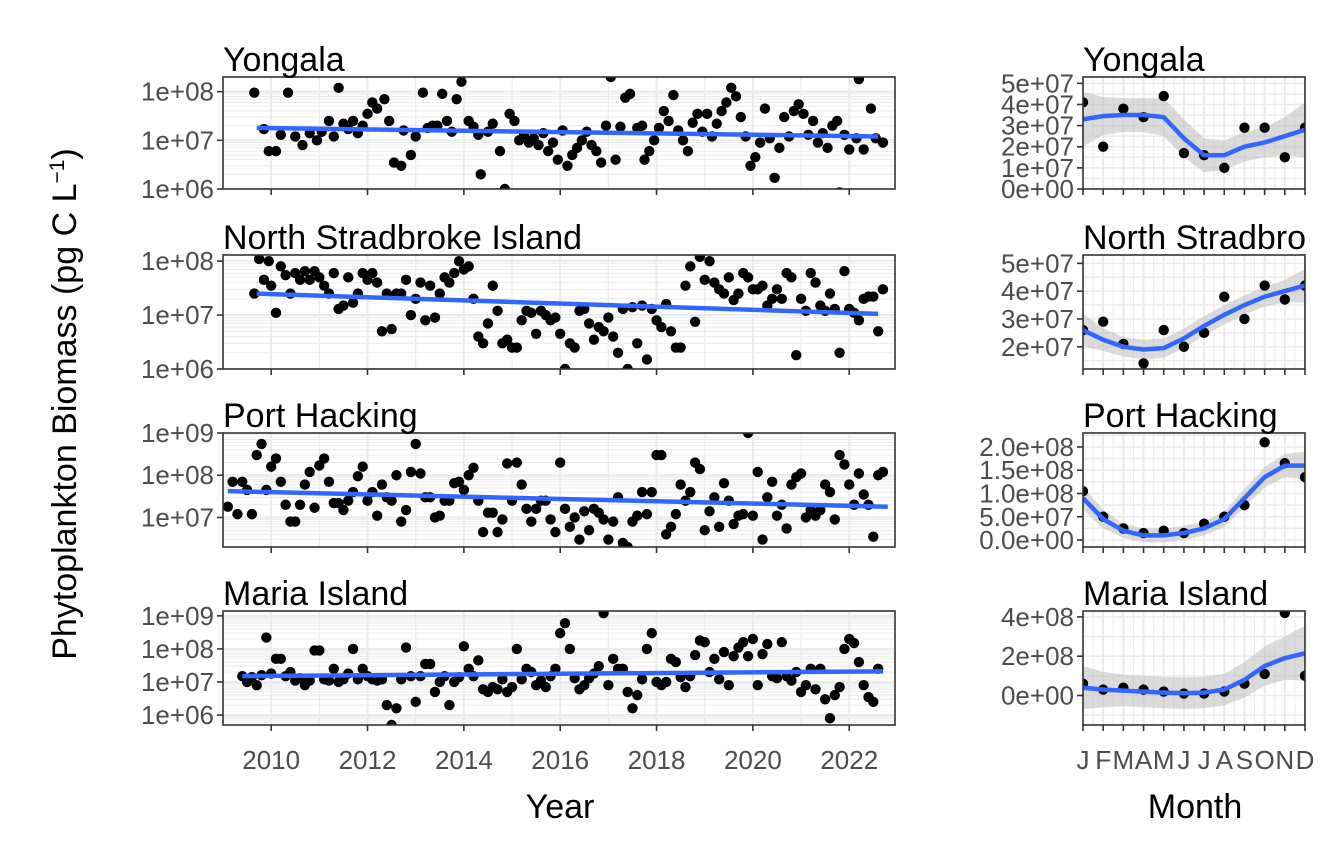  Describe the element at coordinates (1194, 132) in the screenshot. I see `confidence-ribbon` at that location.